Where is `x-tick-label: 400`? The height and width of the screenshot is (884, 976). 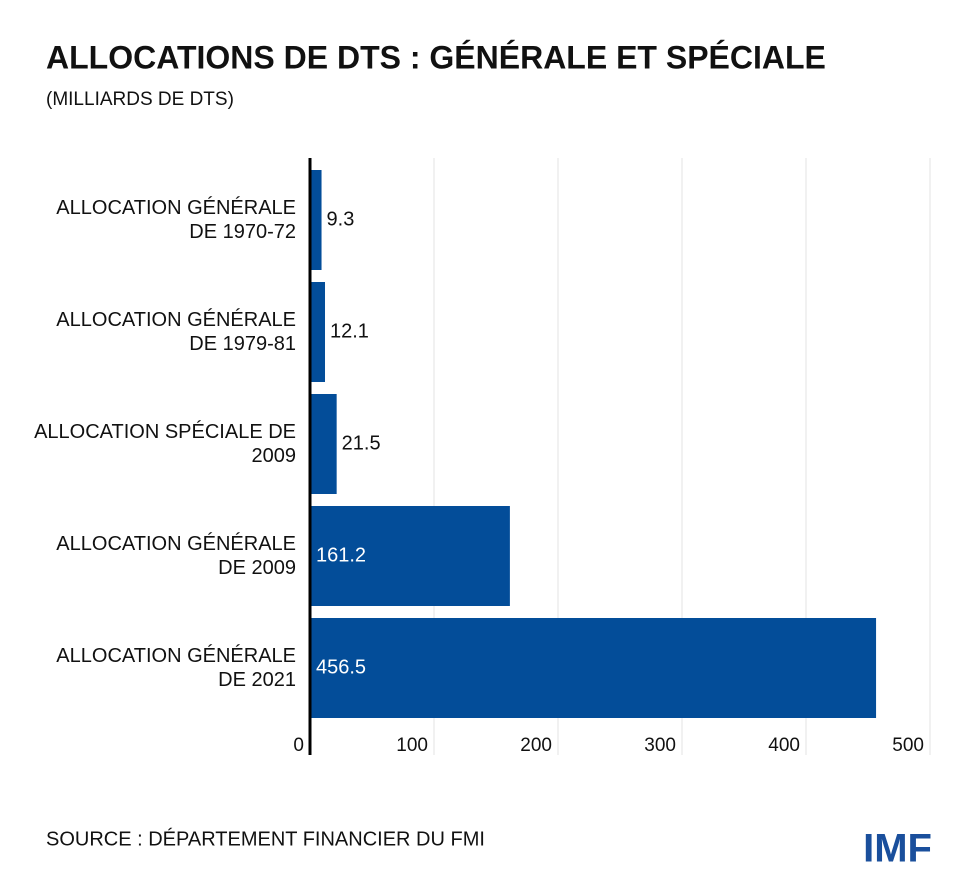
x-tick-label: 400 is located at coordinates (784, 745).